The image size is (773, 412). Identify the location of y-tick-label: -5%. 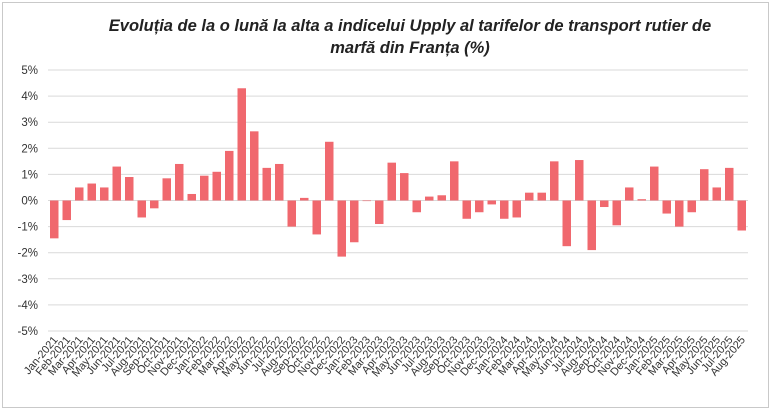
(28, 332).